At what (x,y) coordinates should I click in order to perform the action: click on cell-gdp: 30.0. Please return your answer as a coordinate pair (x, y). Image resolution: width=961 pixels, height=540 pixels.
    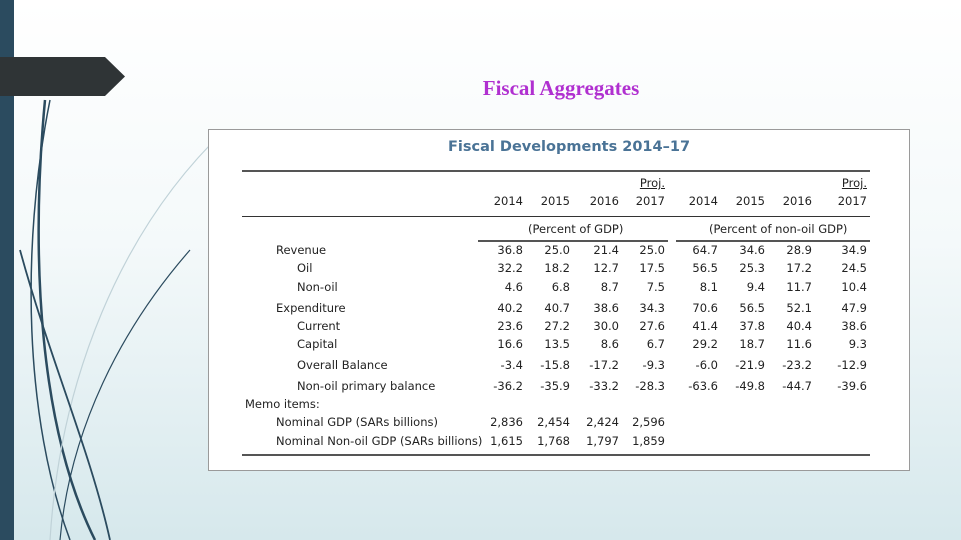
    Looking at the image, I should click on (606, 326).